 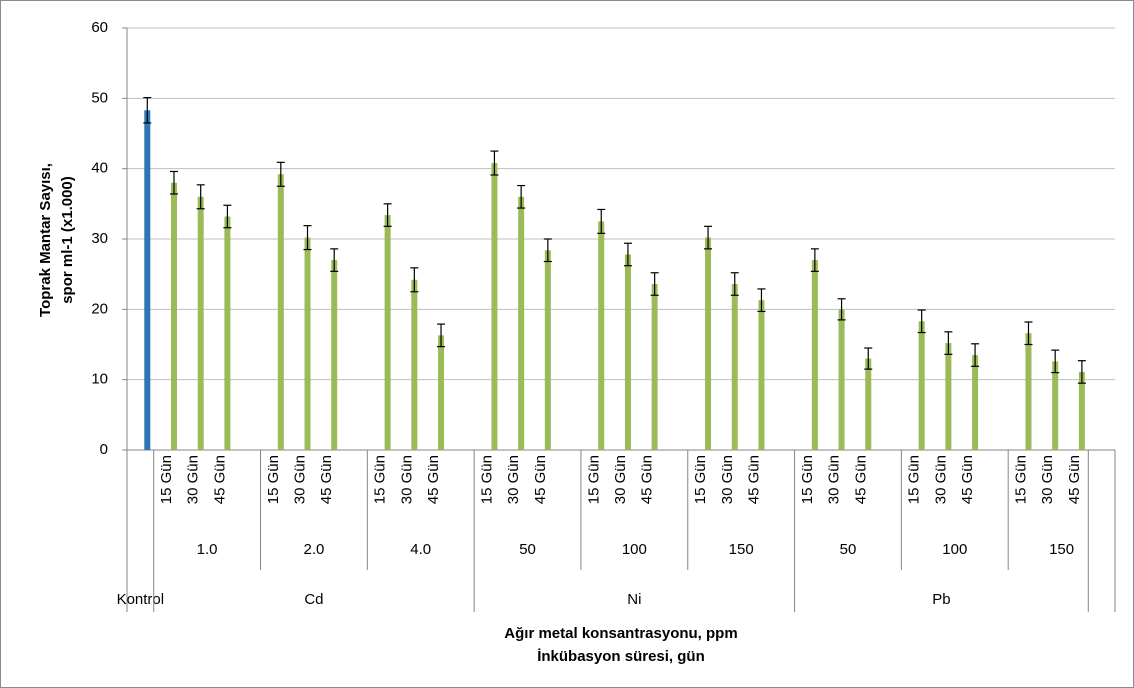 I want to click on subgroup-label: 4.0, so click(x=420, y=549).